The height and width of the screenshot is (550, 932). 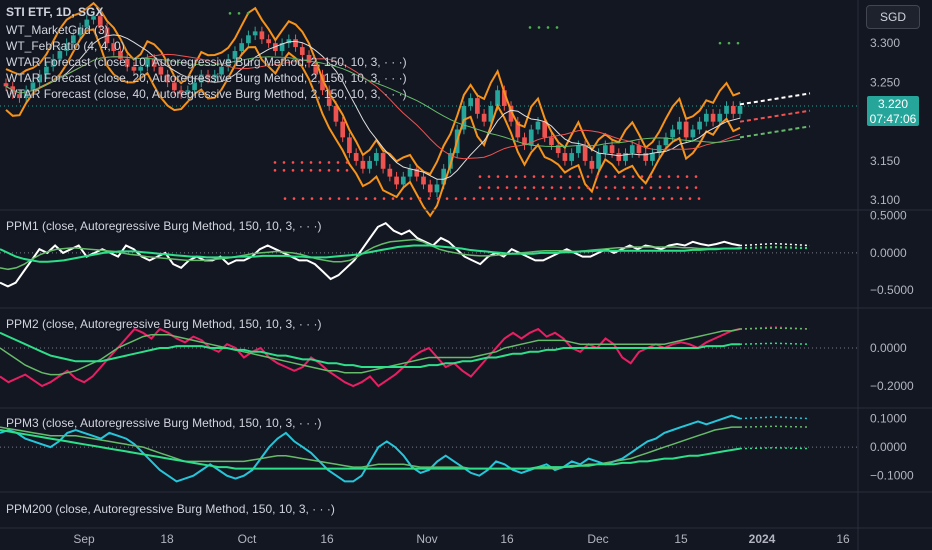 What do you see at coordinates (507, 539) in the screenshot?
I see `time-tick-label: 16` at bounding box center [507, 539].